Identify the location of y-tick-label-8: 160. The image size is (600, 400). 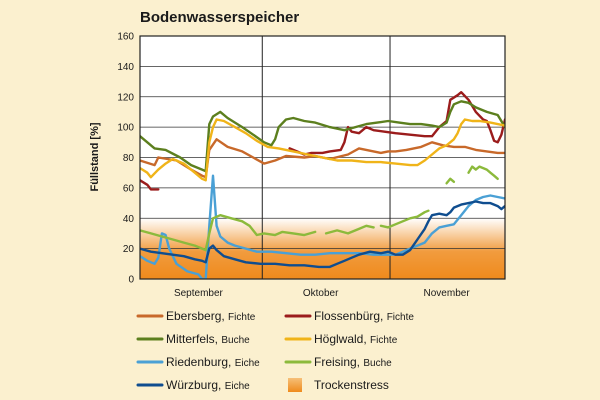
(125, 37).